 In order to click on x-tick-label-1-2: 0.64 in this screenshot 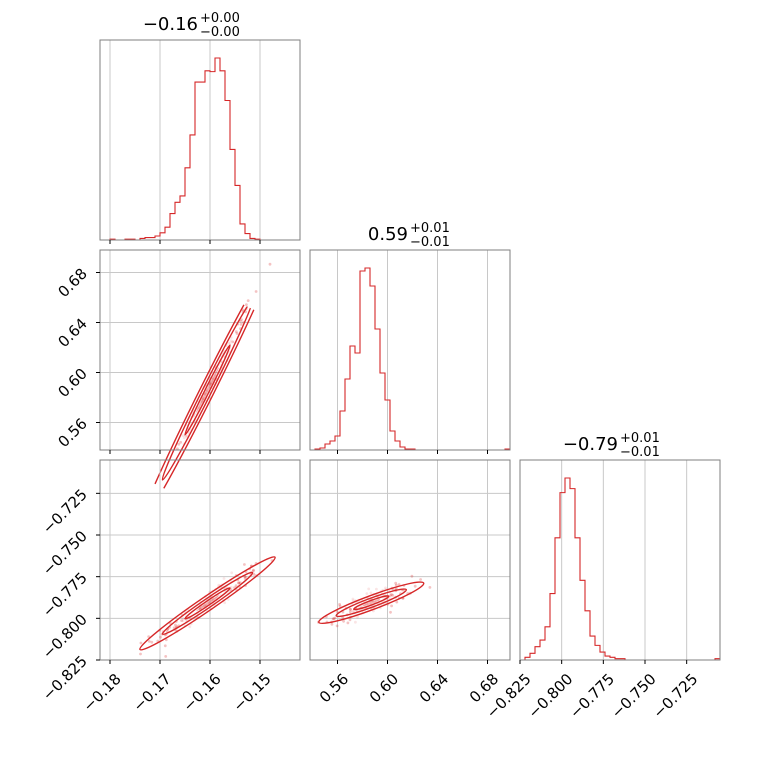, I will do `click(434, 688)`.